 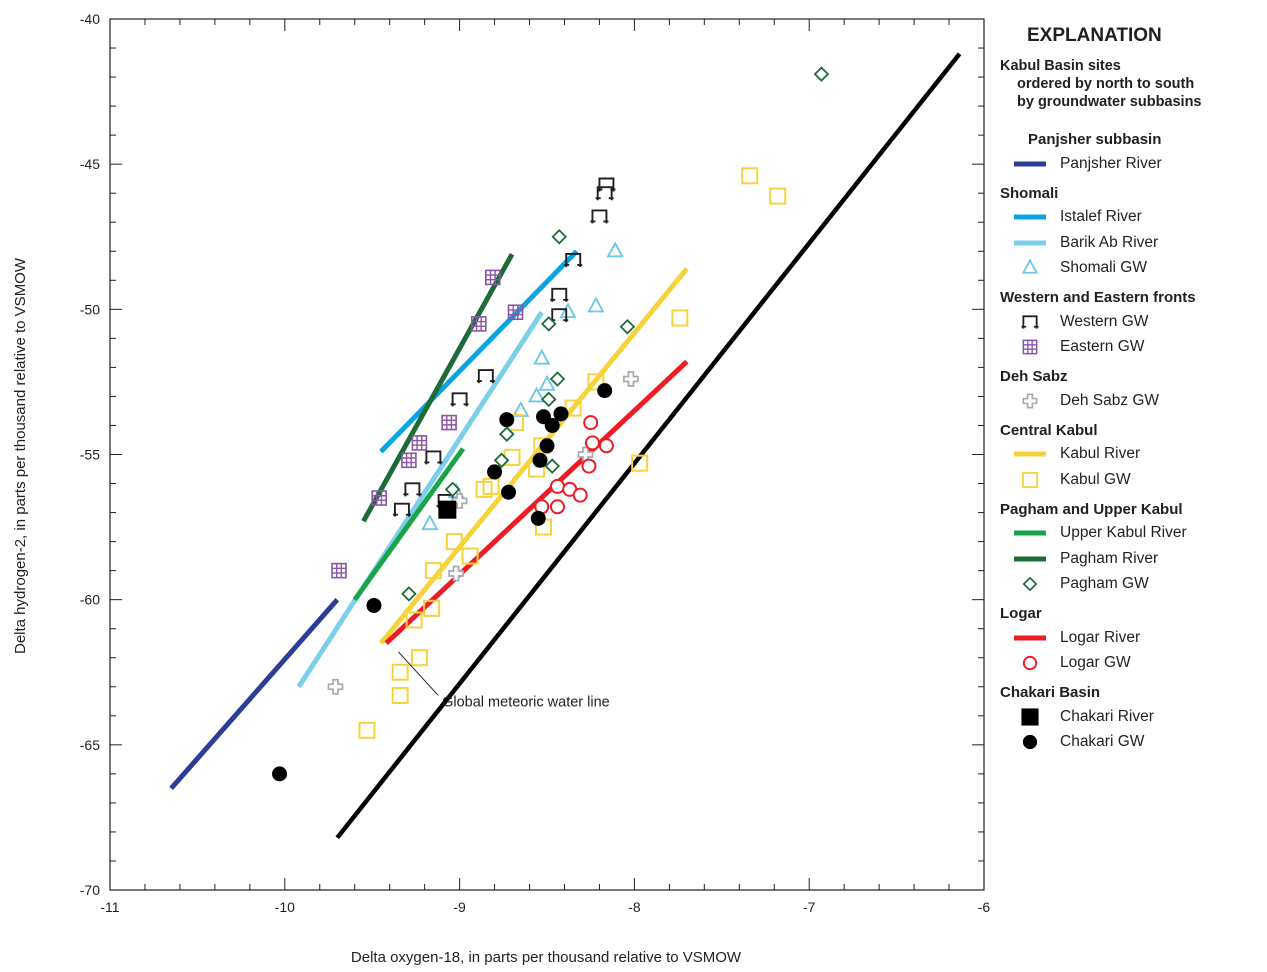 What do you see at coordinates (1030, 663) in the screenshot?
I see `legend-symbol-circle` at bounding box center [1030, 663].